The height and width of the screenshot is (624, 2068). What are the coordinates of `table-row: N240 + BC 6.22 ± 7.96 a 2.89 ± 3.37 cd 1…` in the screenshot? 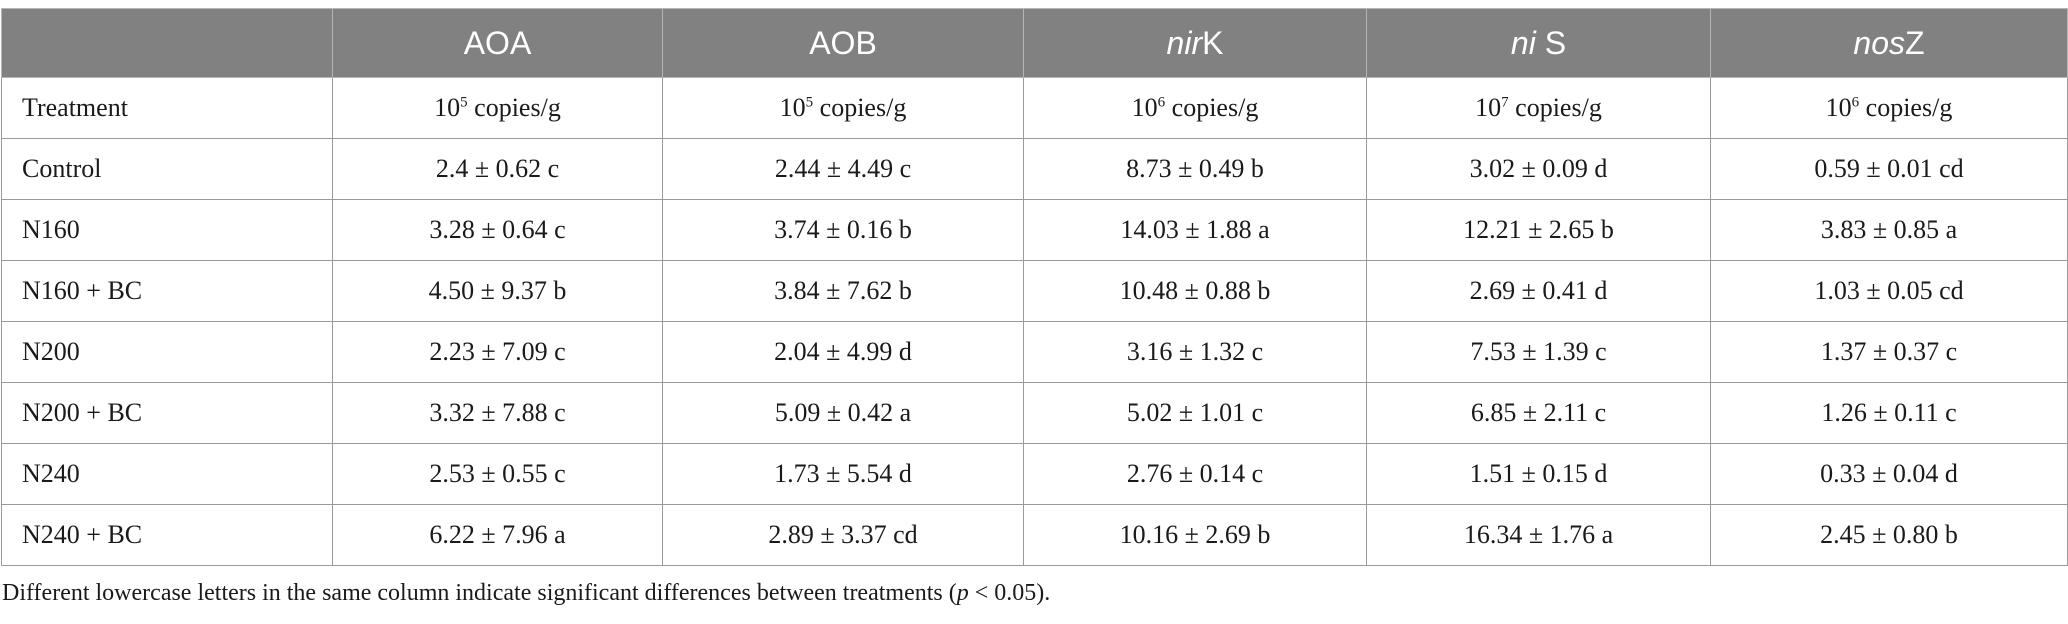 It's located at (1034, 535).